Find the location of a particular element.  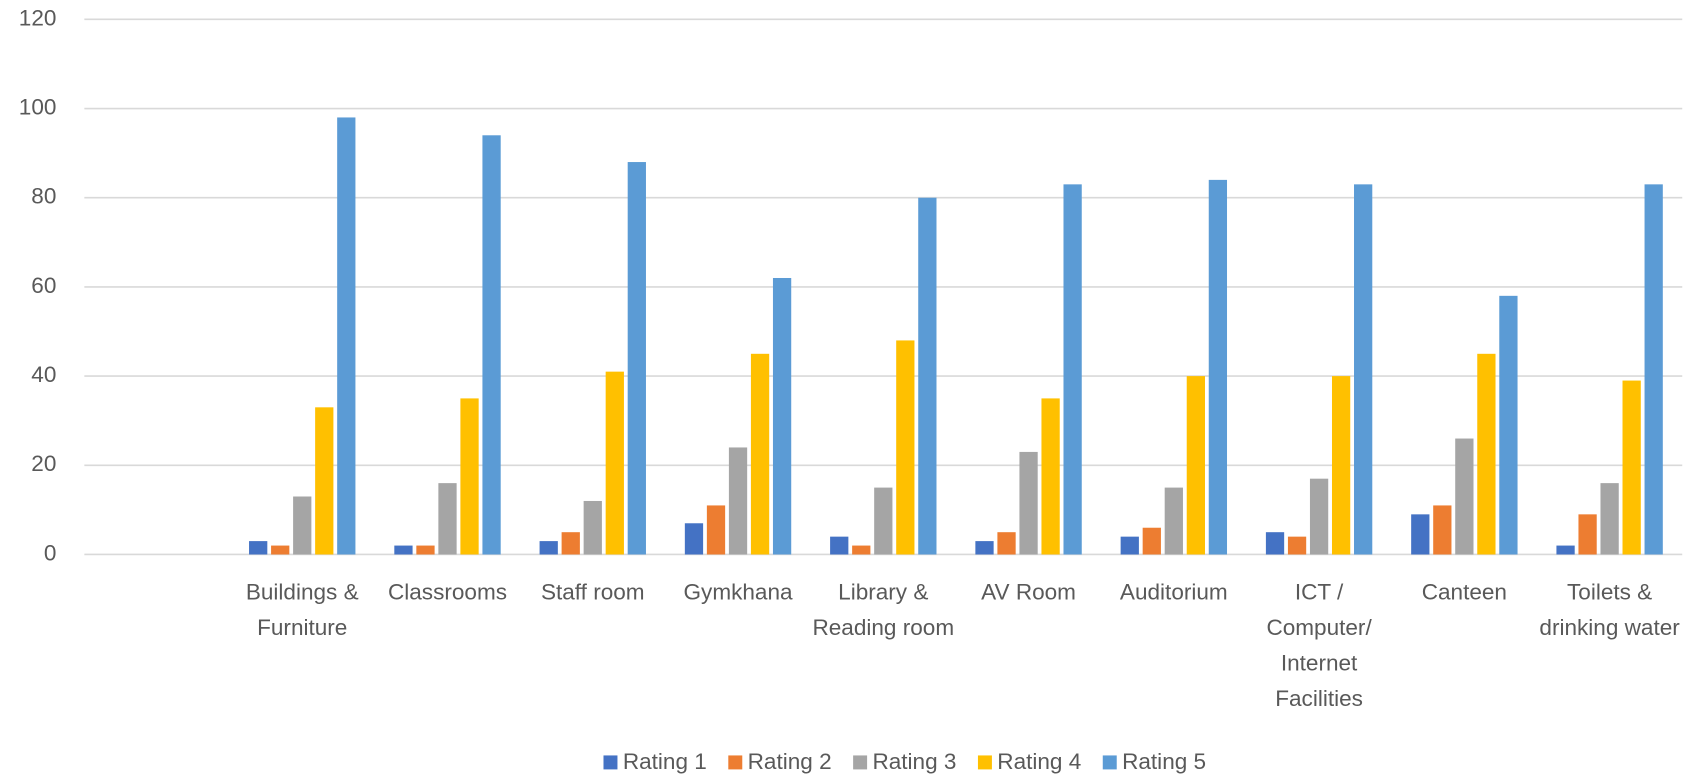

x-tick-label: ICT / Computer/Internet Facilities is located at coordinates (1319, 645).